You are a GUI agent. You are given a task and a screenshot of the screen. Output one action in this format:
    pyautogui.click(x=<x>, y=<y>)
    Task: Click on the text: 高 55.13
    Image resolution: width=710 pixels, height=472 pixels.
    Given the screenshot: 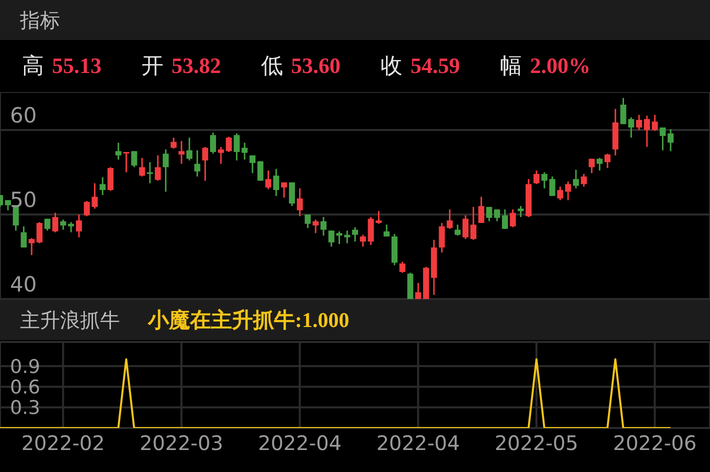 What is the action you would take?
    pyautogui.click(x=62, y=66)
    